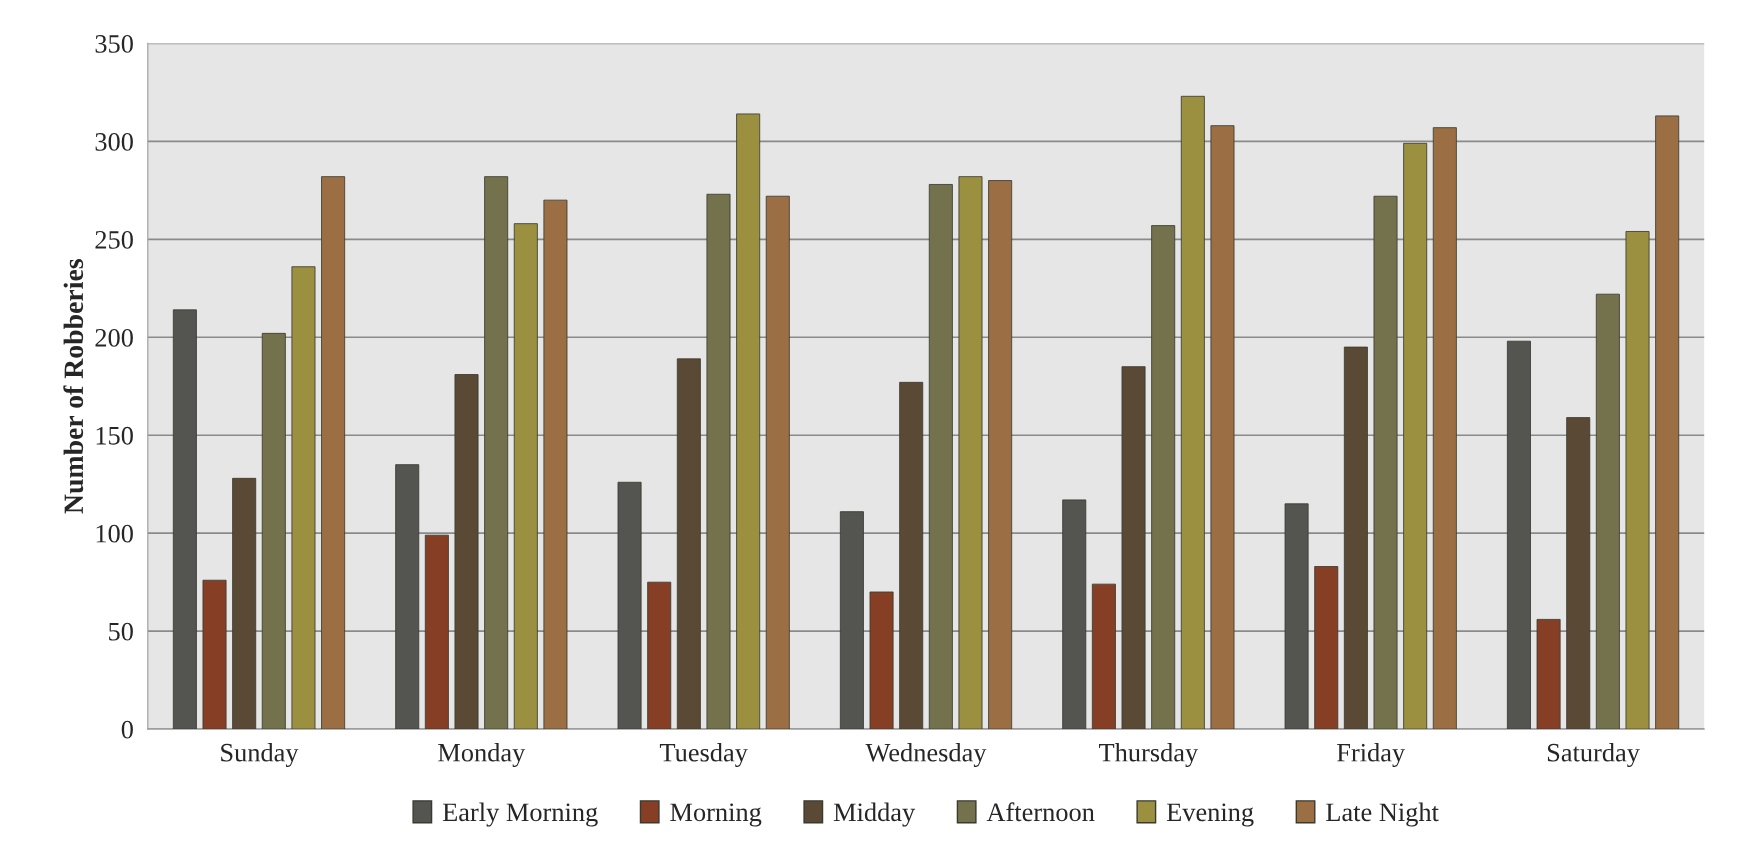  I want to click on y-tick-label: 350, so click(114, 44).